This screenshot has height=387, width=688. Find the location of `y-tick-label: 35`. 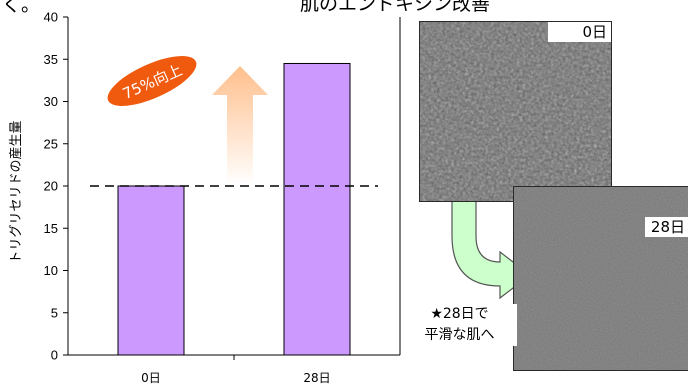

y-tick-label: 35 is located at coordinates (51, 59).